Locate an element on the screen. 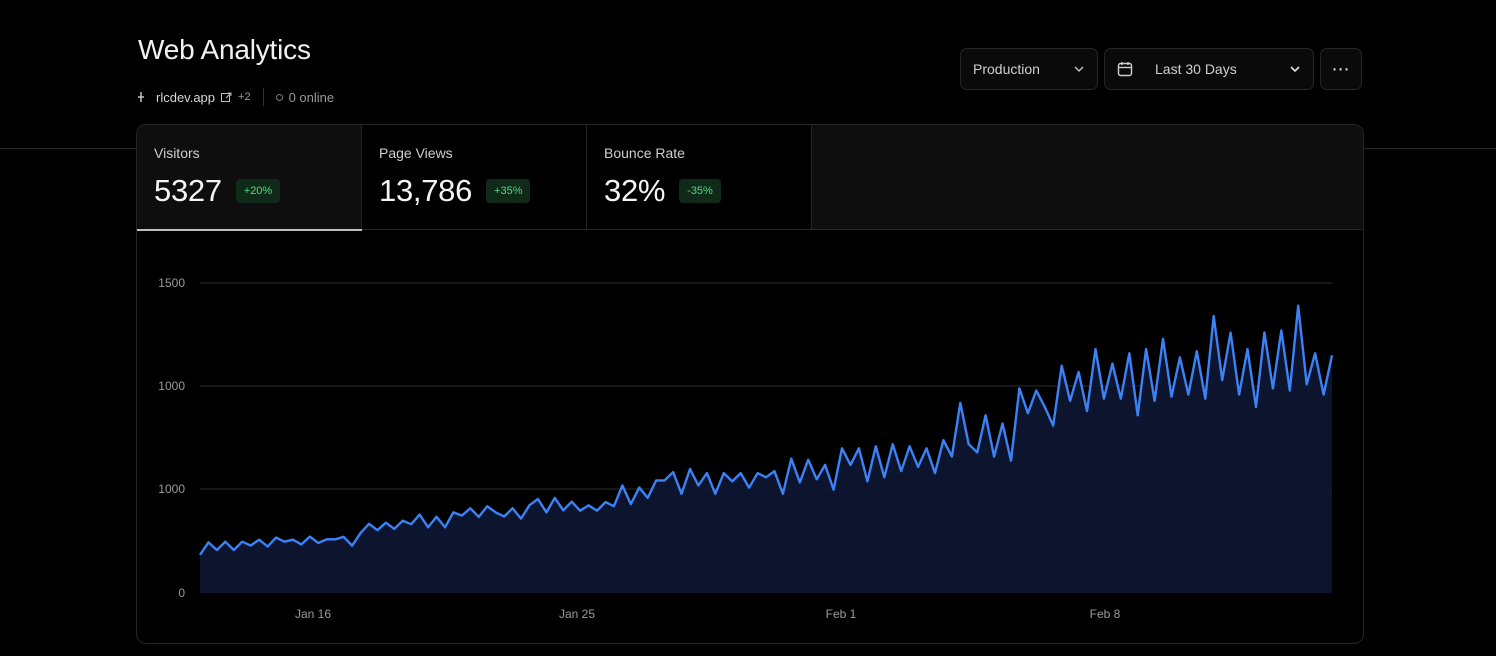 This screenshot has height=656, width=1496. x-tick-label: Jan 25 is located at coordinates (577, 614).